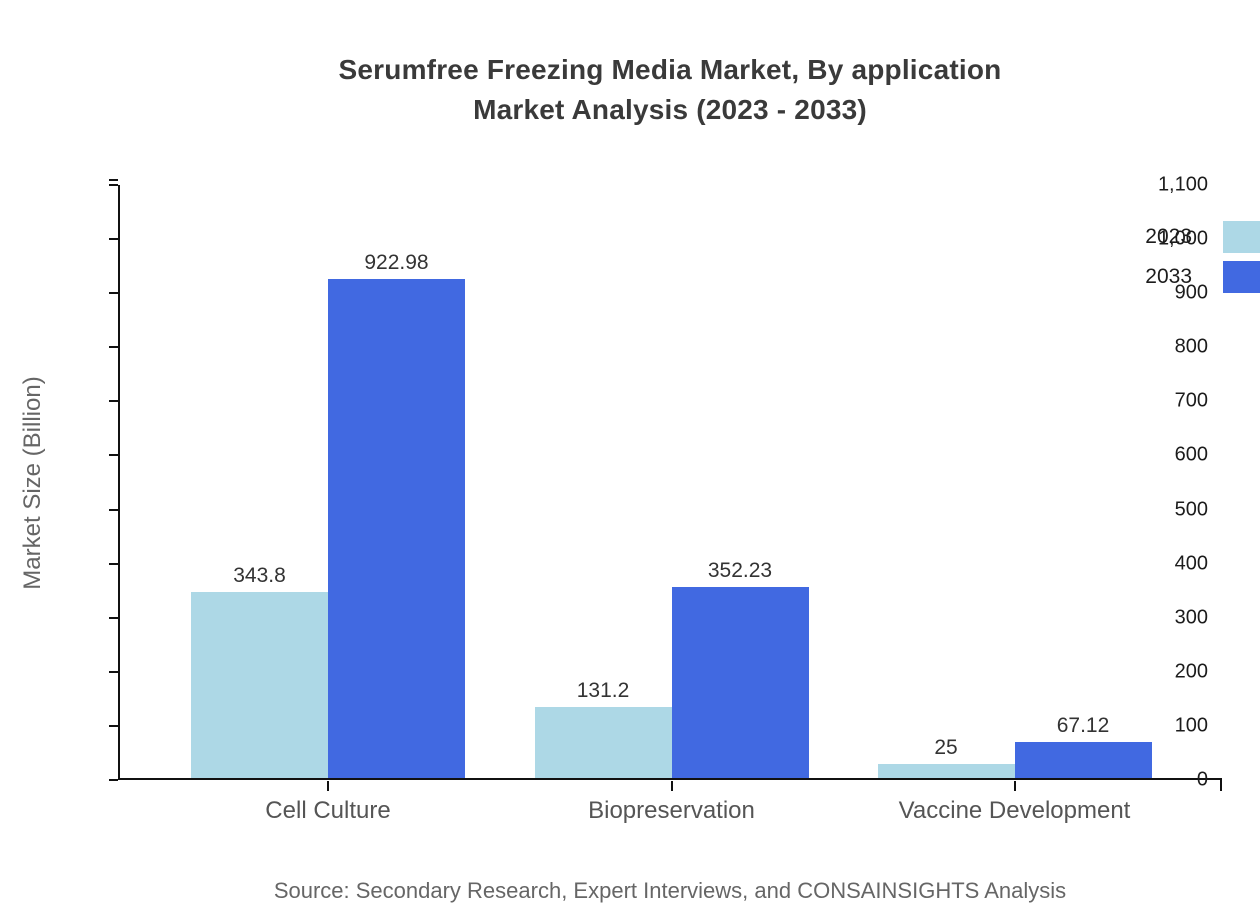 The height and width of the screenshot is (920, 1260). I want to click on chart-title-line2: Market Analysis (2023 - 2033), so click(670, 109).